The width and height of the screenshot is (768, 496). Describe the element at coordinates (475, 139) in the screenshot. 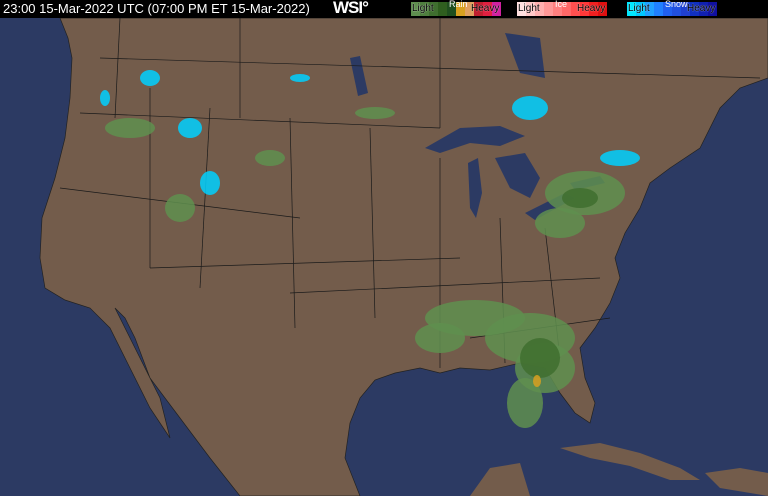

I see `lake-superior` at that location.